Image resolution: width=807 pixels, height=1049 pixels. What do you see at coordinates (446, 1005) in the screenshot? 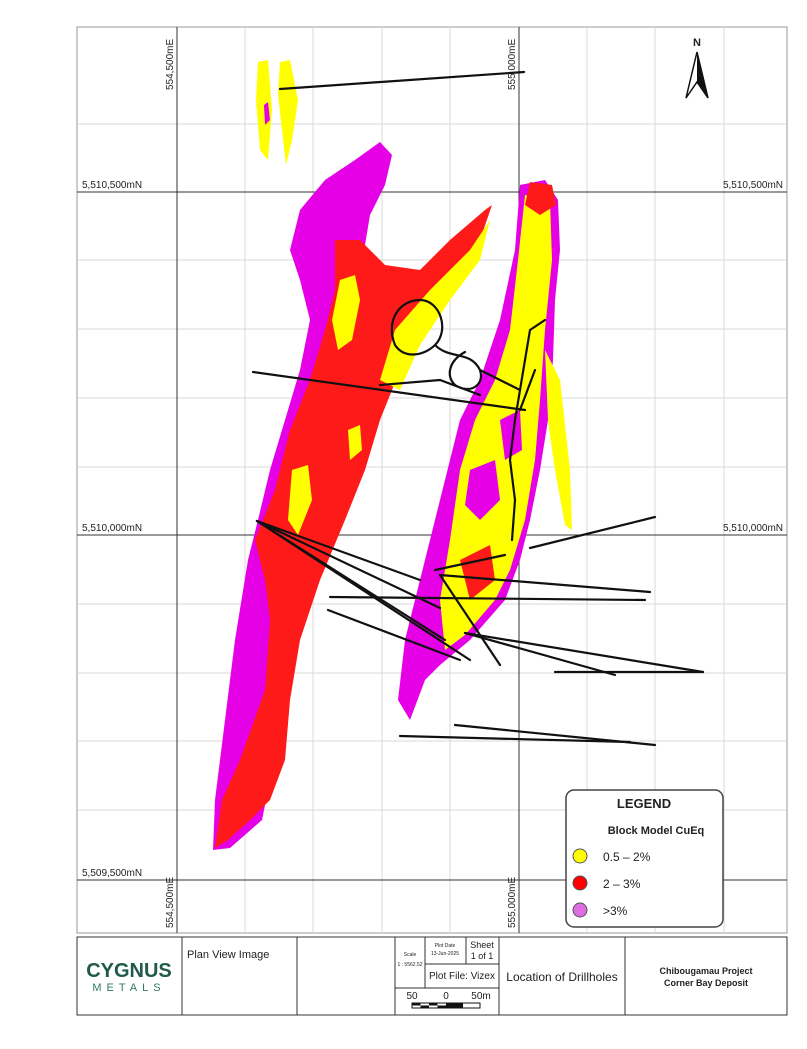
I see `scale-bar` at bounding box center [446, 1005].